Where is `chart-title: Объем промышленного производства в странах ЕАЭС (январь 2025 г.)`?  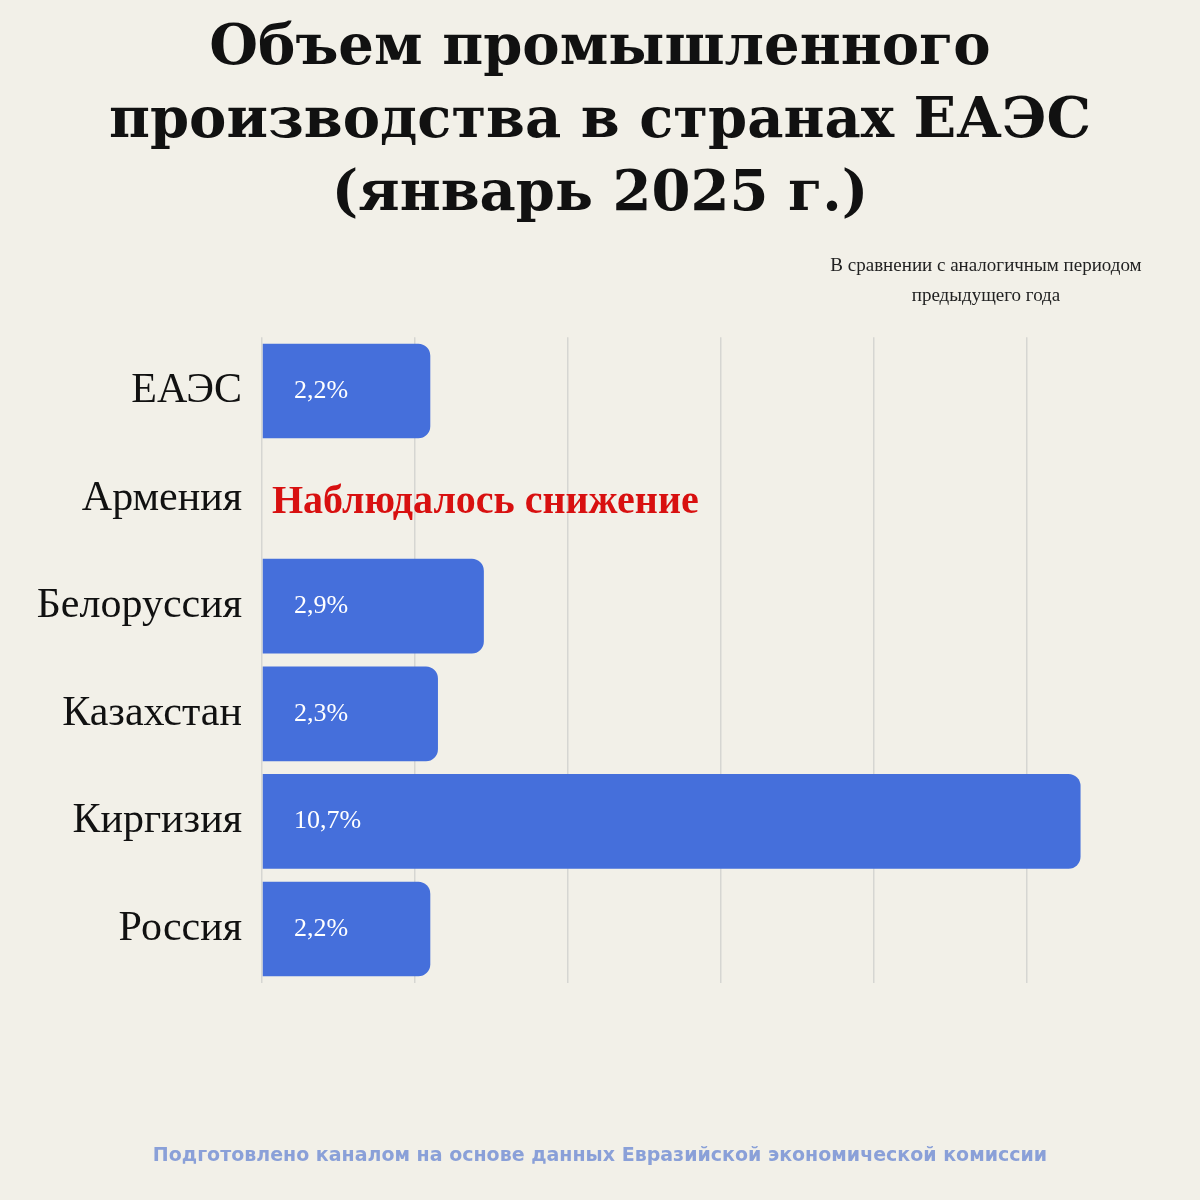 chart-title: Объем промышленного производства в странах ЕАЭС (январь 2025 г.) is located at coordinates (600, 117).